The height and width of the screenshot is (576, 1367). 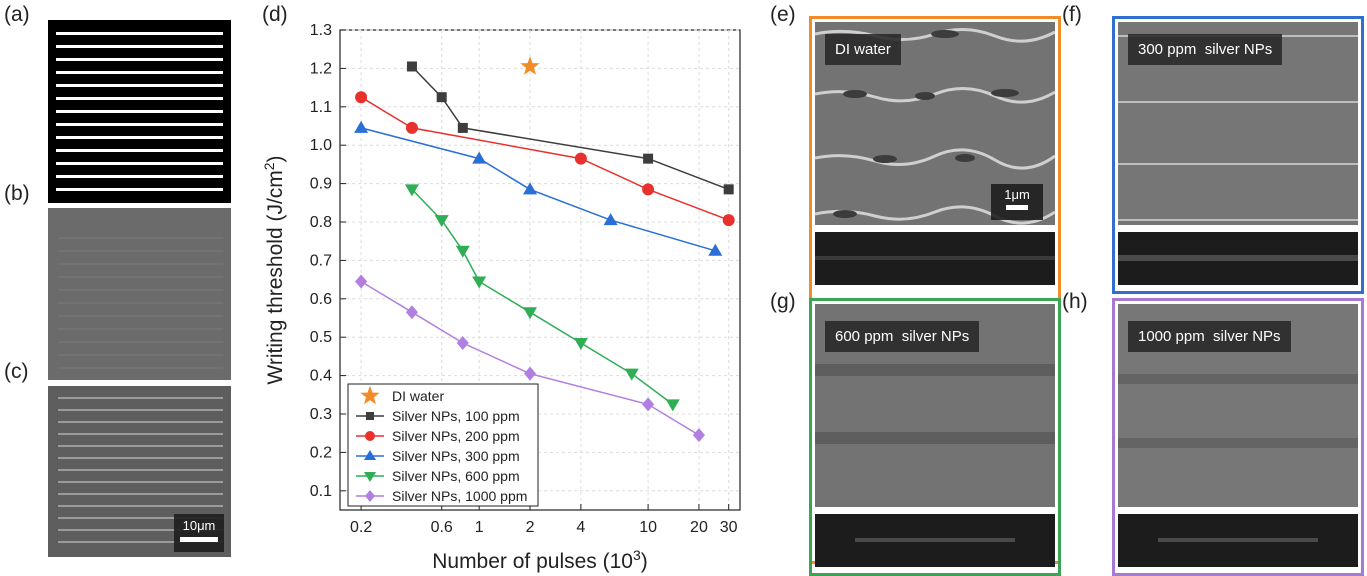 I want to click on fft-texture-e, so click(x=935, y=258).